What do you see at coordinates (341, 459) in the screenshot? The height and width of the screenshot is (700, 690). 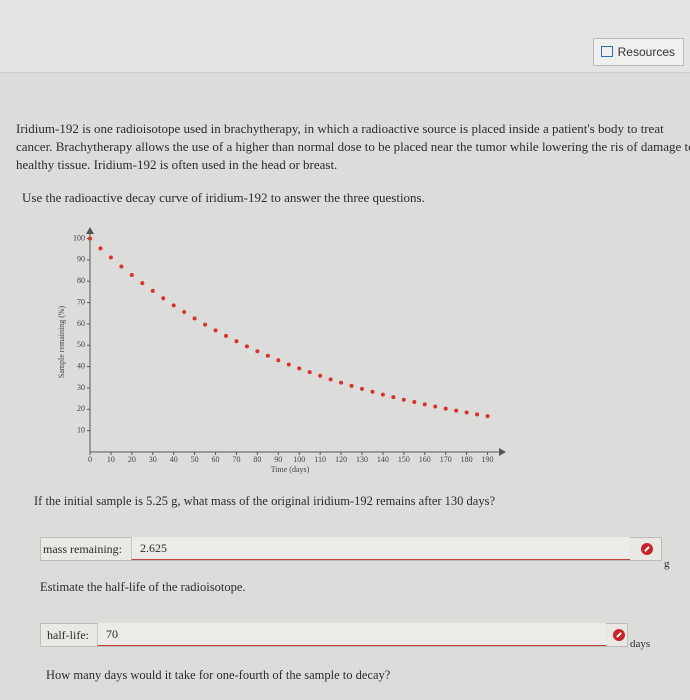 I see `x-tick-label: 120` at bounding box center [341, 459].